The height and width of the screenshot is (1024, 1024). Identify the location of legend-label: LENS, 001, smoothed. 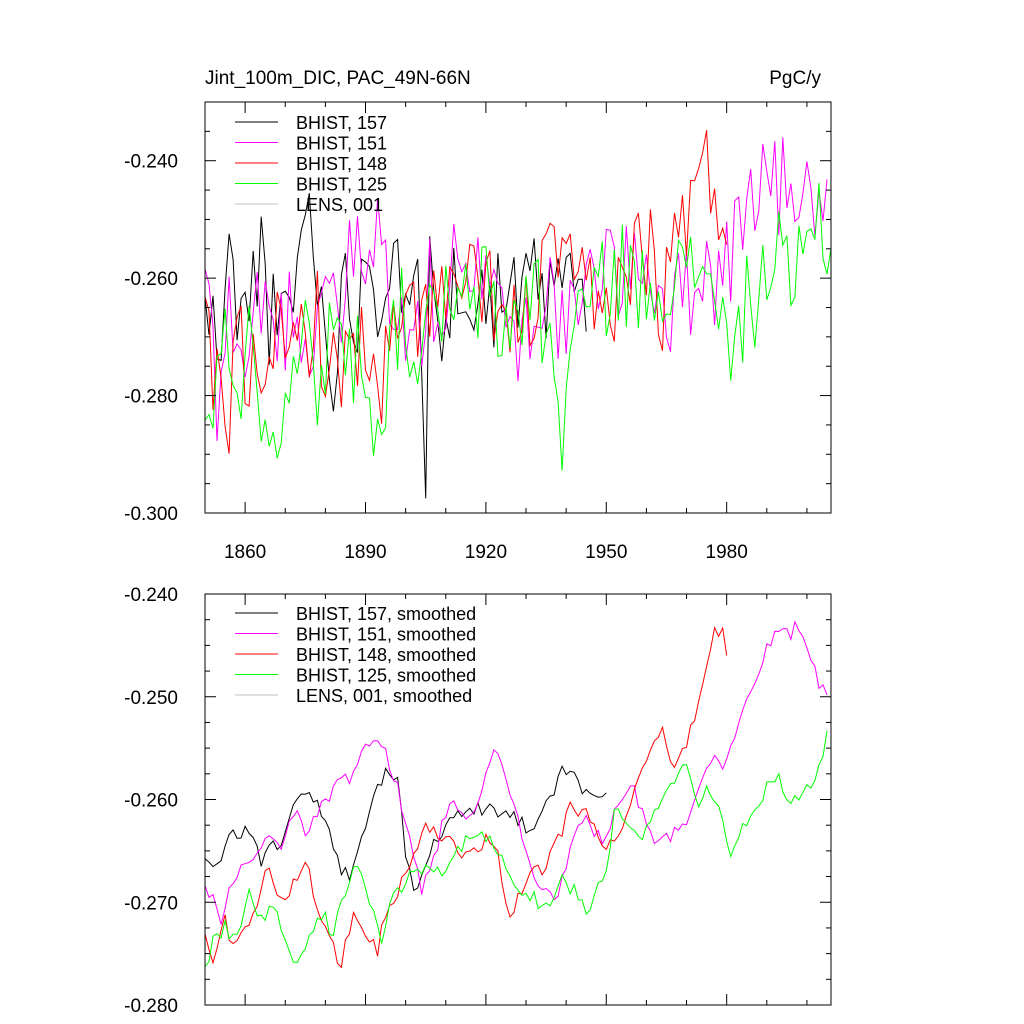
(384, 696).